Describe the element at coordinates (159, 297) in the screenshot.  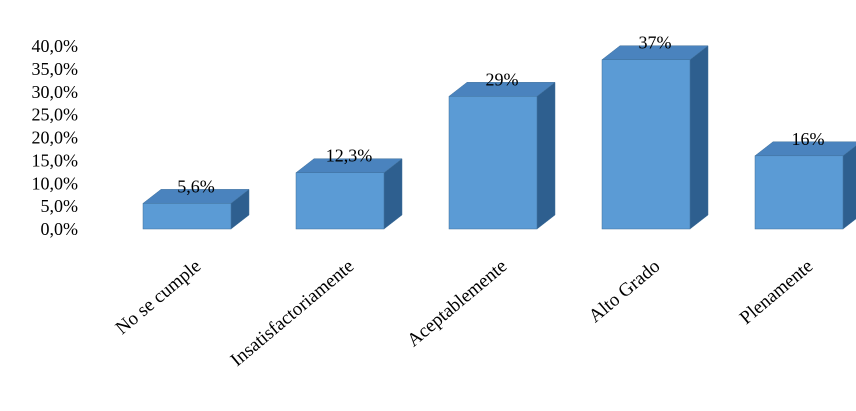
I see `x-tick-label: No se cumple` at that location.